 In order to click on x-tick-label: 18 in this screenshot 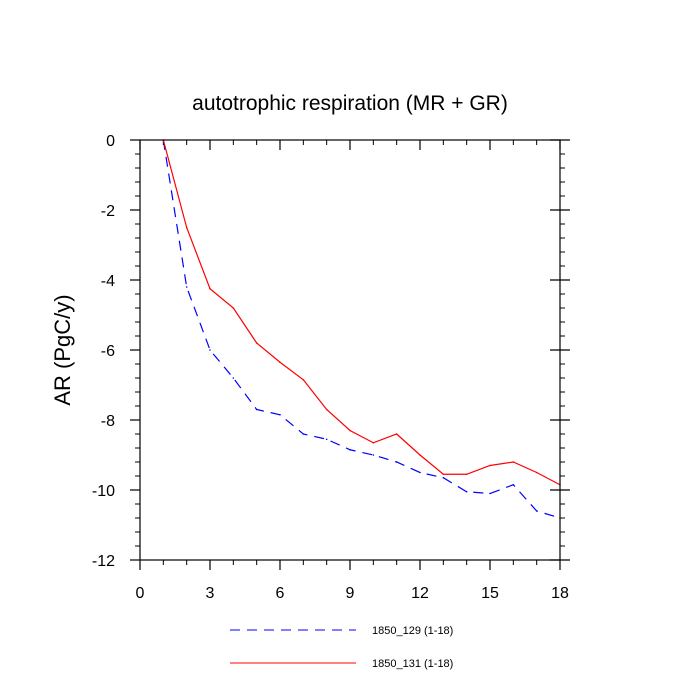, I will do `click(560, 593)`.